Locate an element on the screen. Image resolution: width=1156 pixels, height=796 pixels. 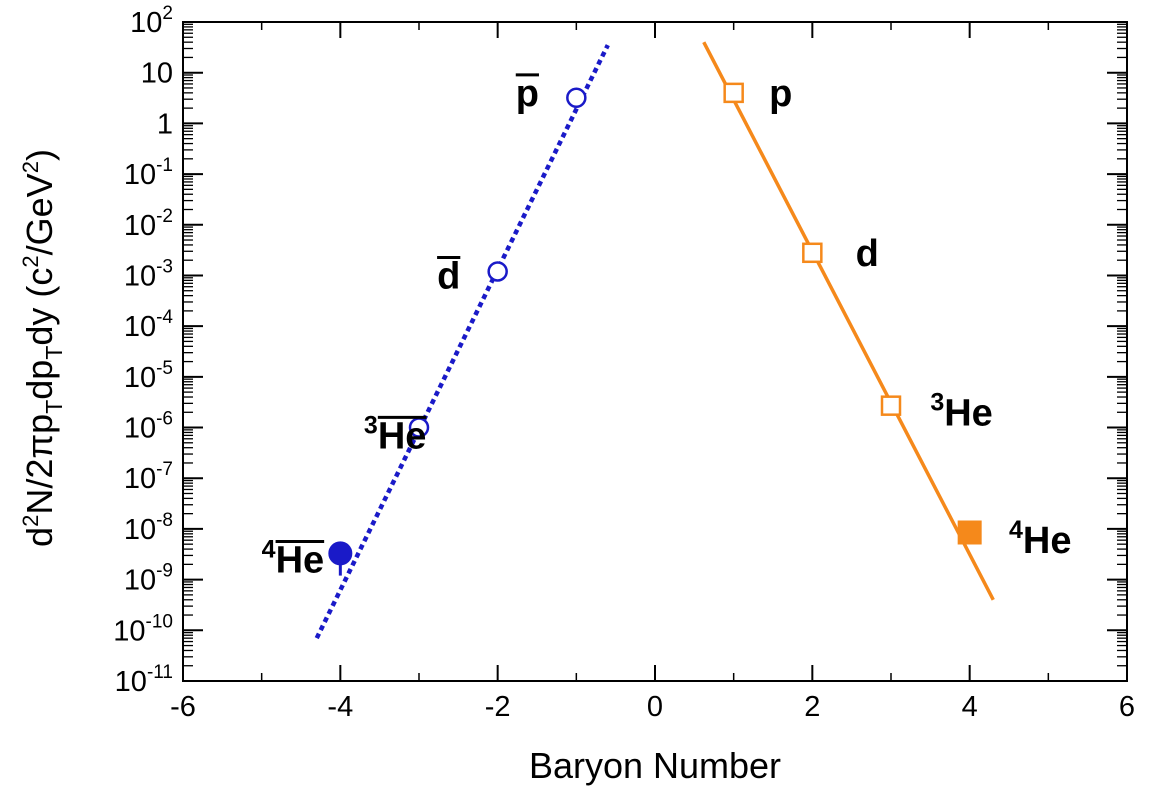
y-tick-label: 10⁻⁴ is located at coordinates (149, 325).